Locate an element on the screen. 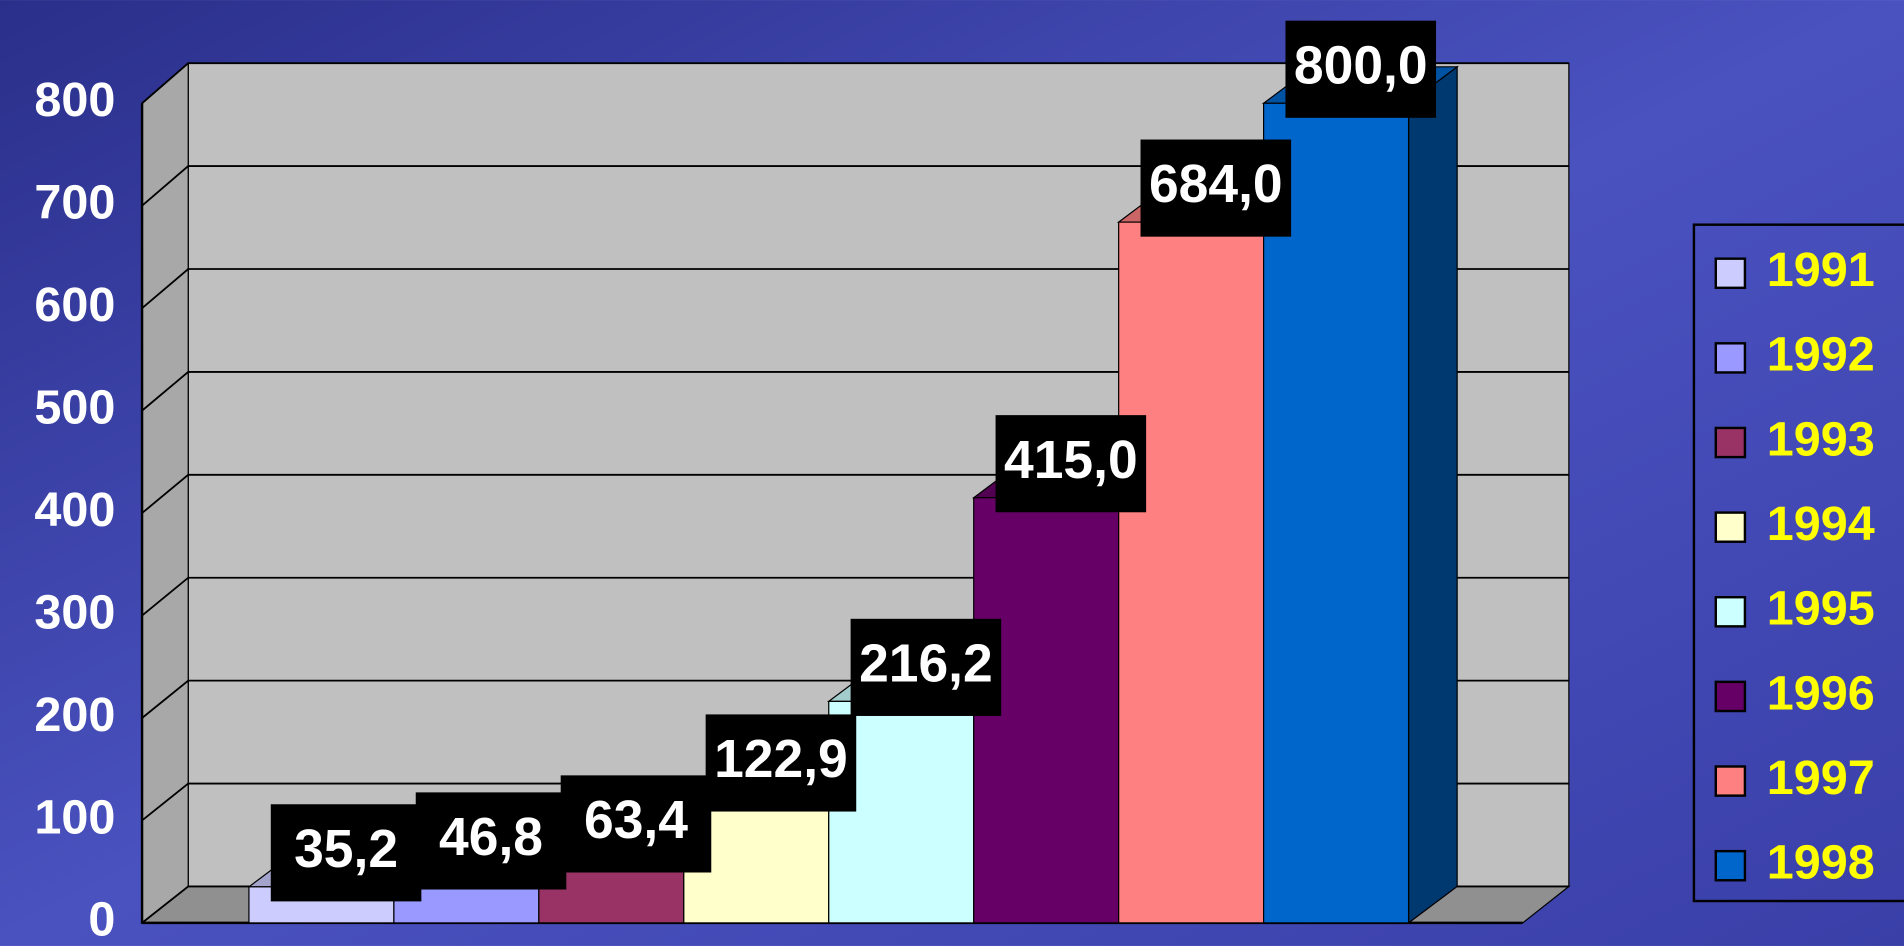 The image size is (1904, 946). legend-label: 1991 is located at coordinates (1821, 270).